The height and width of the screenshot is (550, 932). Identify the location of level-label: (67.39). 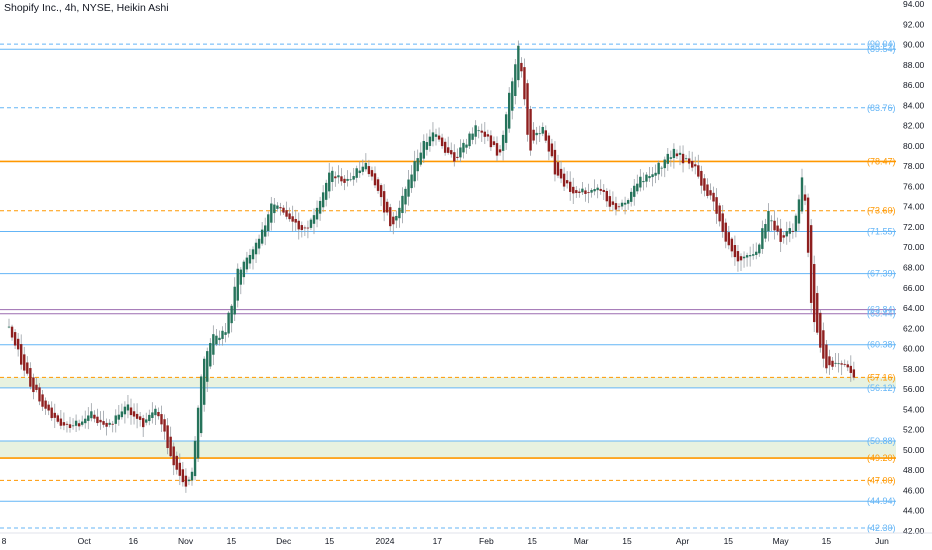
(881, 274).